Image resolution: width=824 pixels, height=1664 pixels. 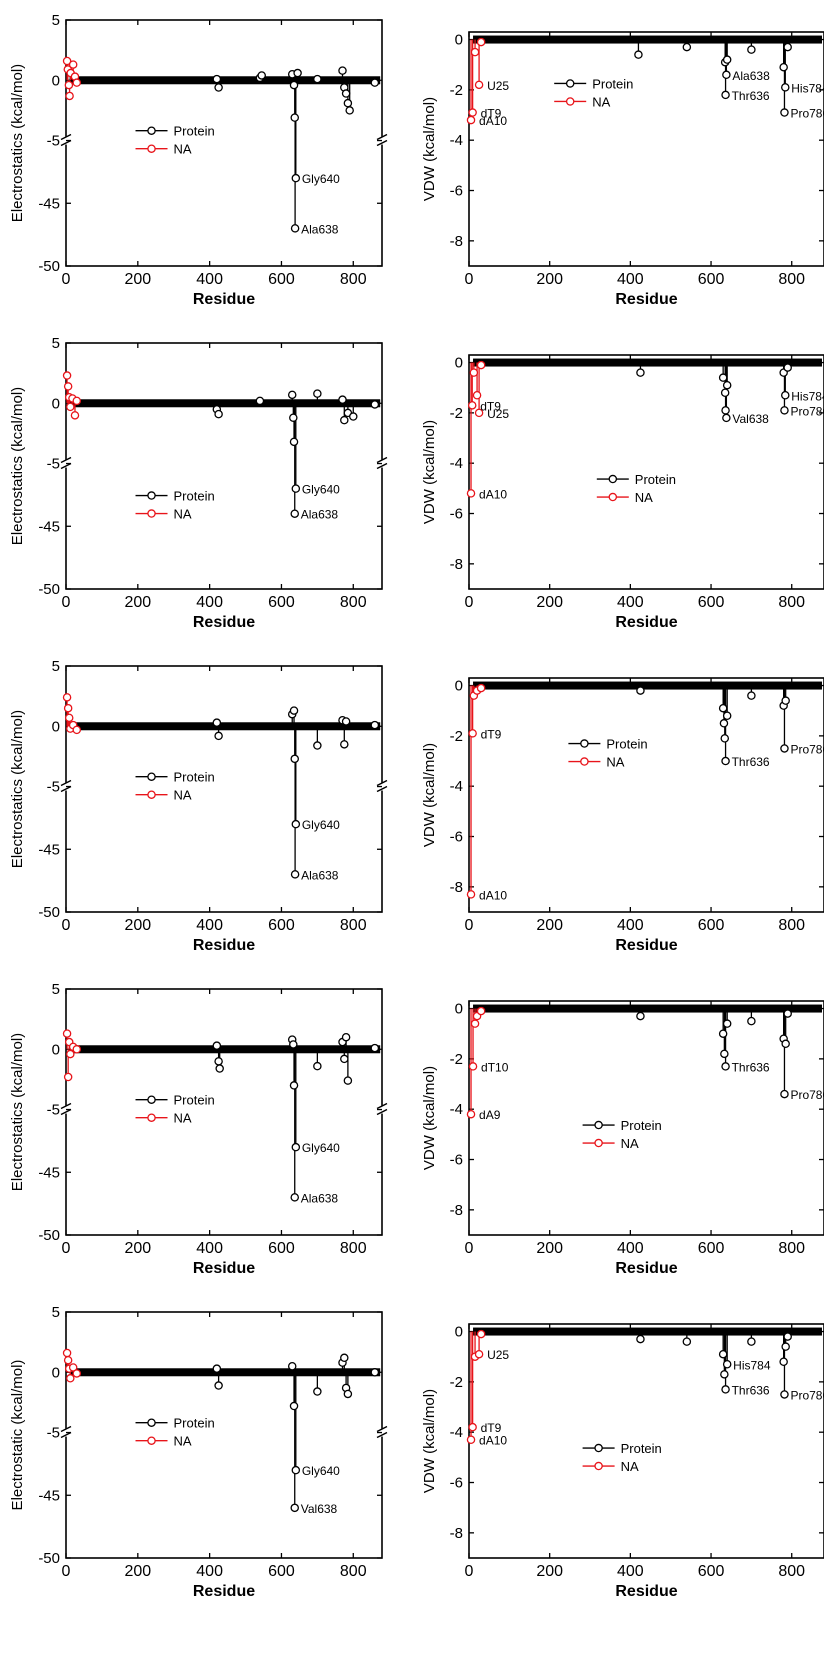 What do you see at coordinates (491, 114) in the screenshot?
I see `annotation-label: dT9` at bounding box center [491, 114].